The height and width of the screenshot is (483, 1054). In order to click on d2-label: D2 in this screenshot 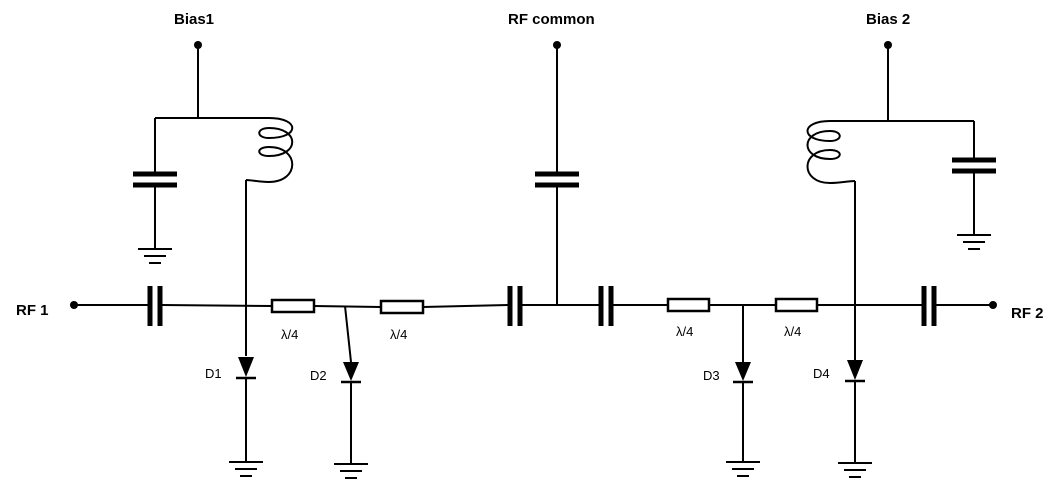, I will do `click(318, 375)`.